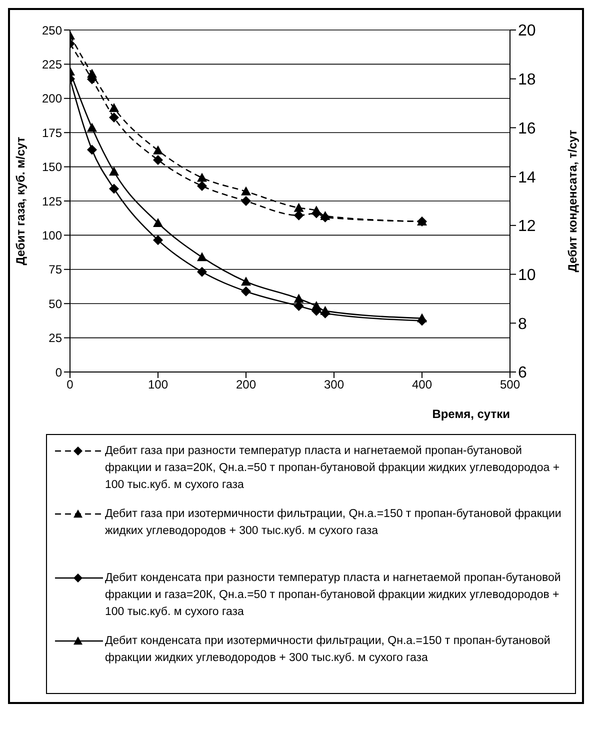  What do you see at coordinates (333, 523) in the screenshot?
I see `legend-label: Дебит газа при изотермичности фильтрации, Qн.а.=150 т пропан-бутановой фракции жидких углеводородов + 300 тыс.куб. м сухого газа` at bounding box center [333, 523].